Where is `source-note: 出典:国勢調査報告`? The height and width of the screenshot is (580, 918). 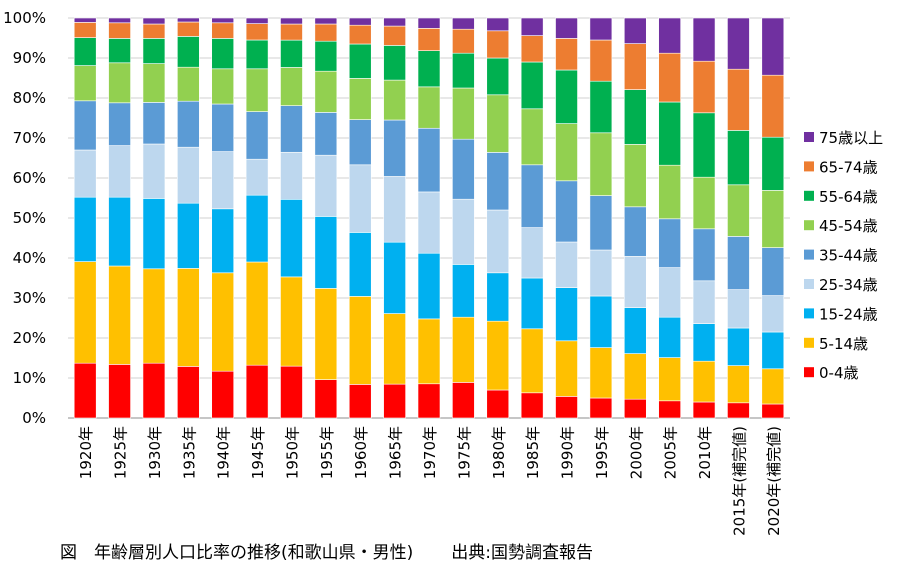 source-note: 出典:国勢調査報告 is located at coordinates (522, 553).